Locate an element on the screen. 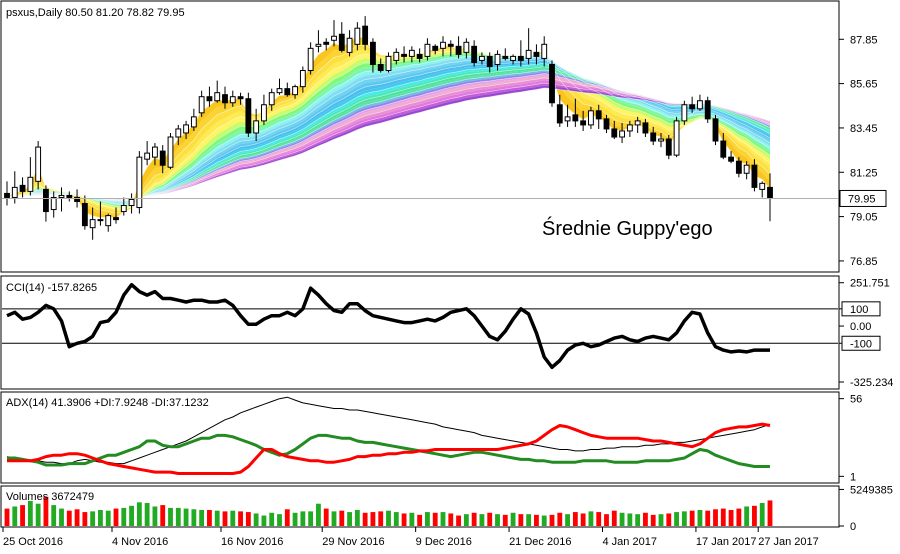  cci-panel-header: CCI(14) -157.8265 is located at coordinates (51, 288).